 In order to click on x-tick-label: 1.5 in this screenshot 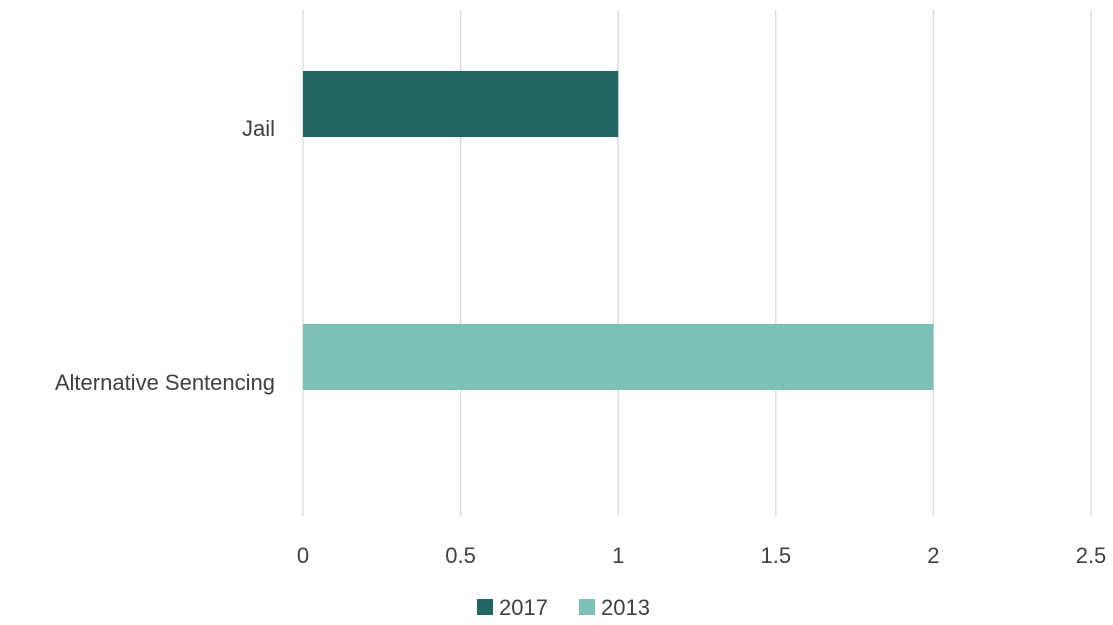, I will do `click(776, 555)`.